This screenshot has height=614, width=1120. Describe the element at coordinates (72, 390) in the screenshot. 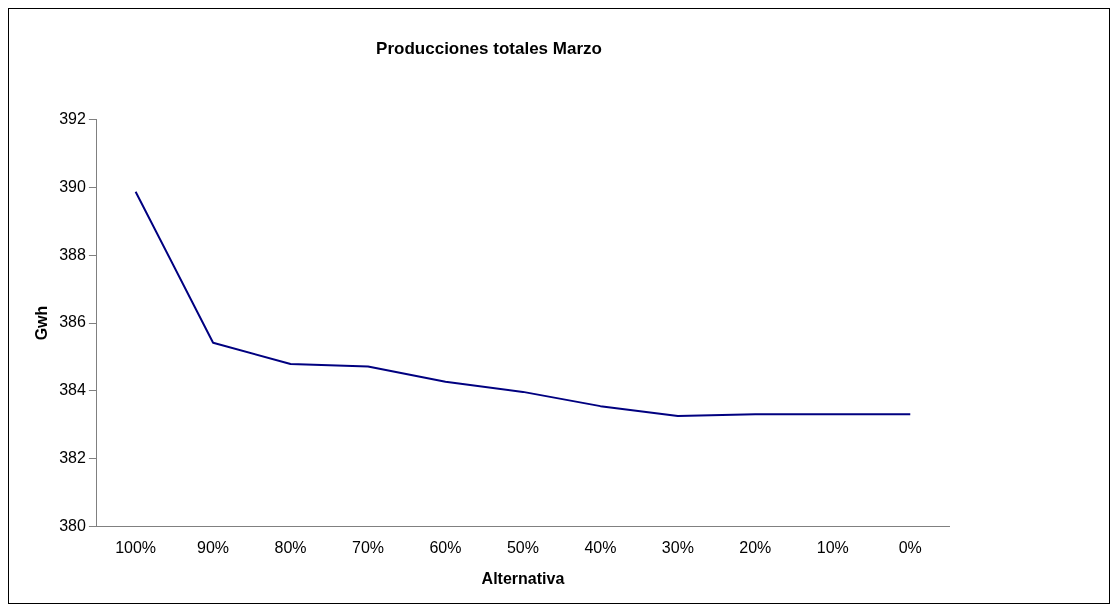

I see `y-tick-label: 384` at that location.